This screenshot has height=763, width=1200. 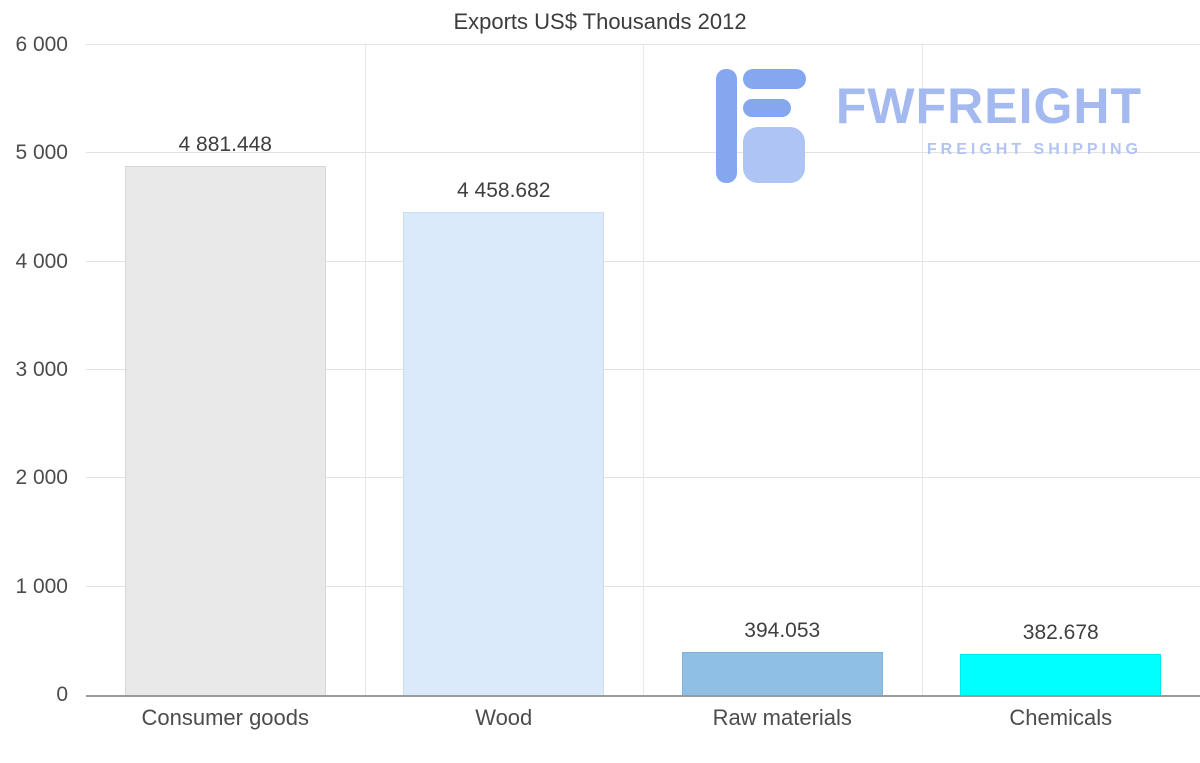 I want to click on bar-wood, so click(x=503, y=453).